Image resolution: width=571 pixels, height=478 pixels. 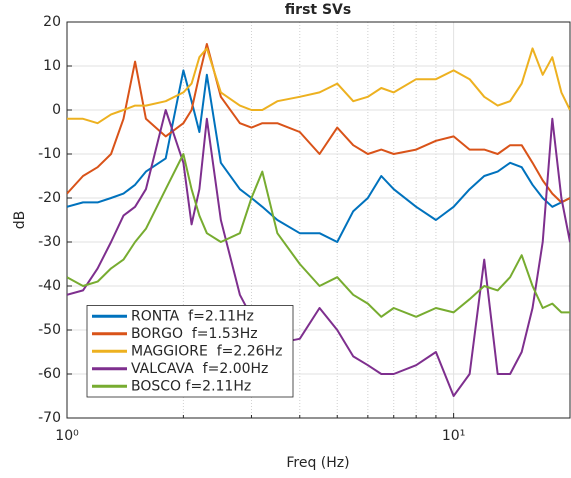 What do you see at coordinates (194, 334) in the screenshot?
I see `legend-label: BORGO f=1.53Hz` at bounding box center [194, 334].